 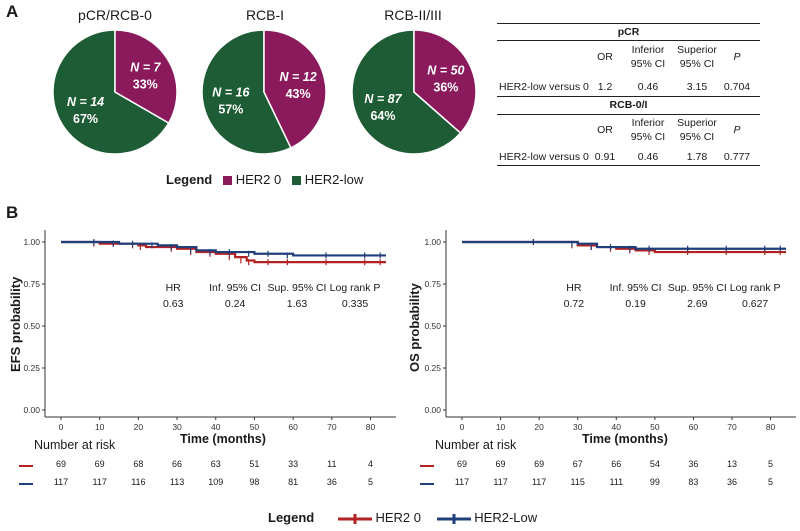 What do you see at coordinates (574, 304) in the screenshot?
I see `km-stat-value: 0.72` at bounding box center [574, 304].